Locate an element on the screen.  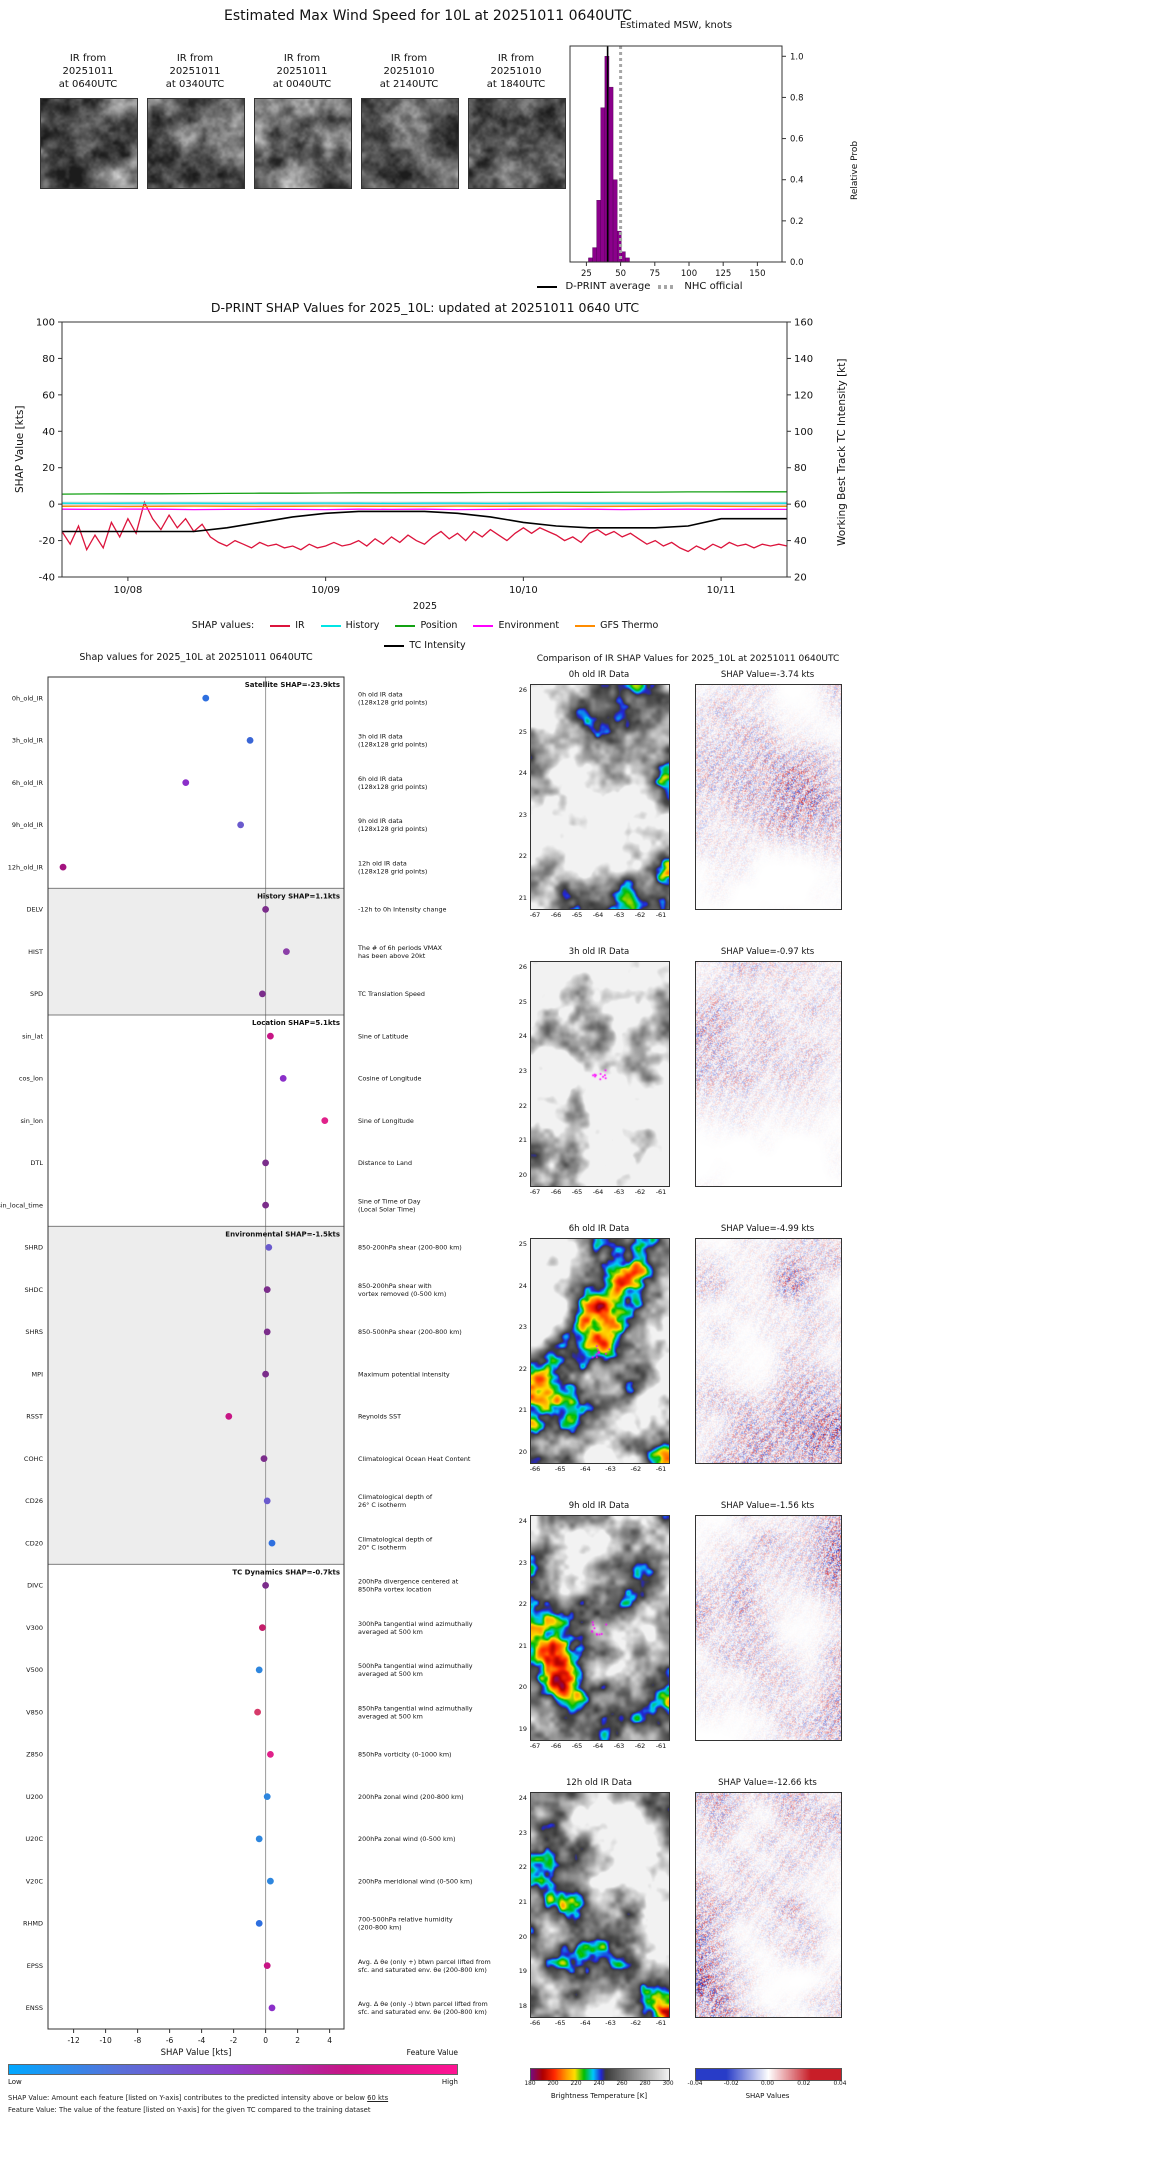
feature-description: (200-800 km) is located at coordinates (380, 1928).